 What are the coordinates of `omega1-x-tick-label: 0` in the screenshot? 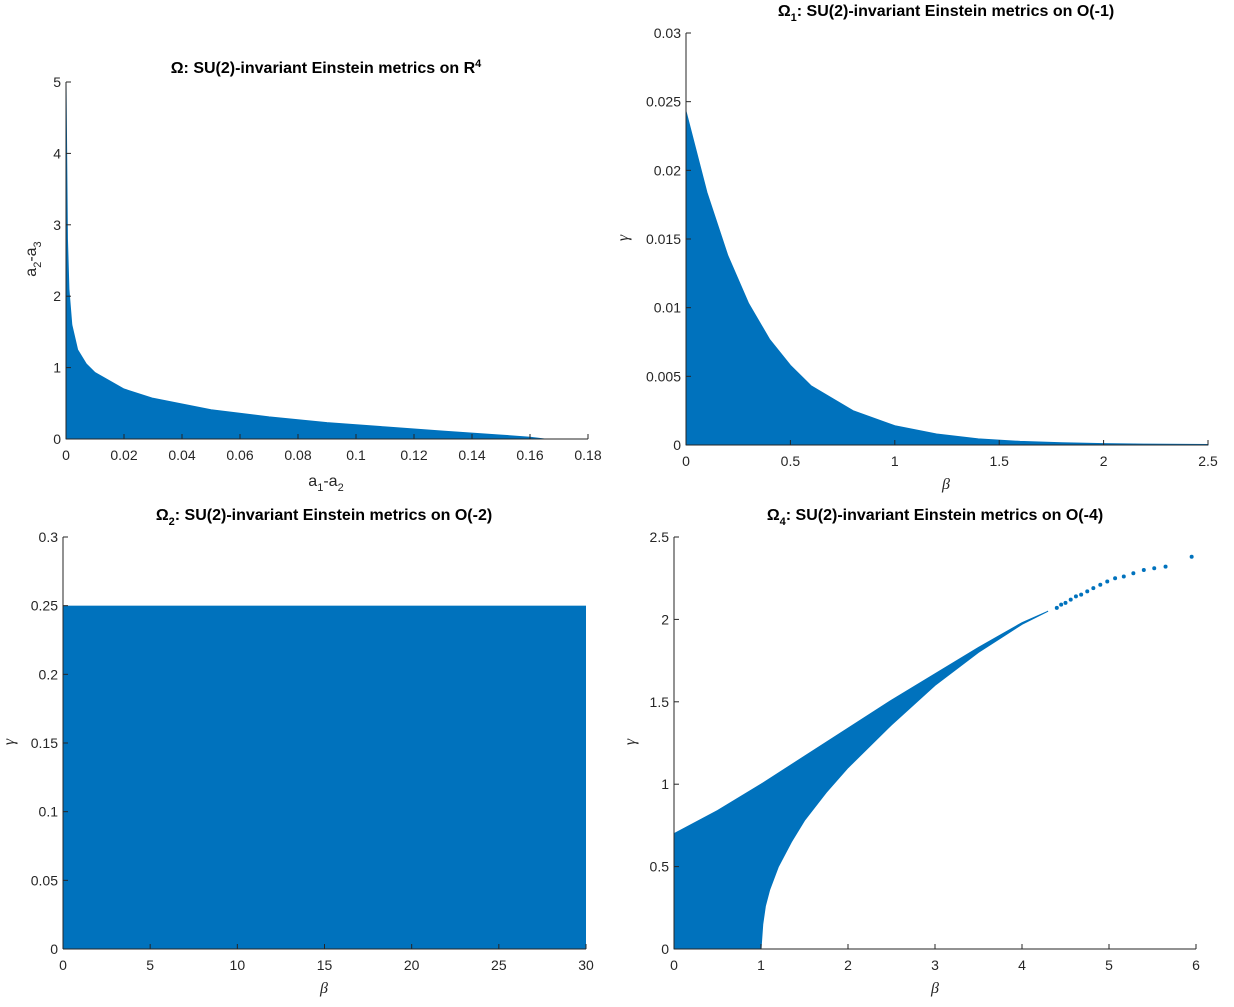 It's located at (686, 461).